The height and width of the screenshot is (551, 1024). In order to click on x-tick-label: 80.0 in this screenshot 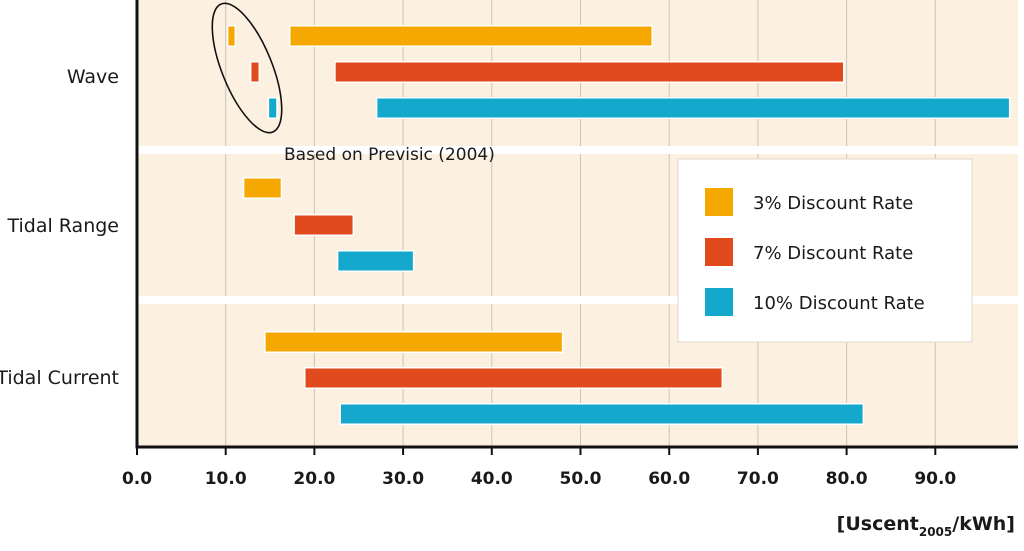, I will do `click(847, 479)`.